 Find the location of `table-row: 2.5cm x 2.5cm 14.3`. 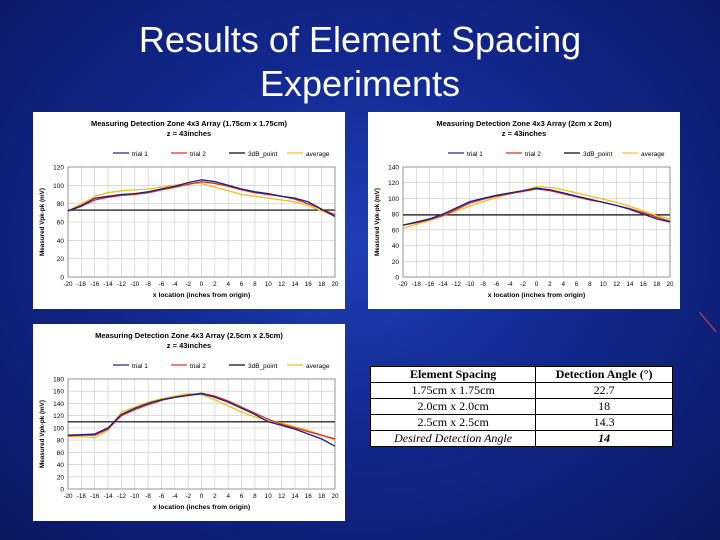

table-row: 2.5cm x 2.5cm 14.3 is located at coordinates (521, 422).